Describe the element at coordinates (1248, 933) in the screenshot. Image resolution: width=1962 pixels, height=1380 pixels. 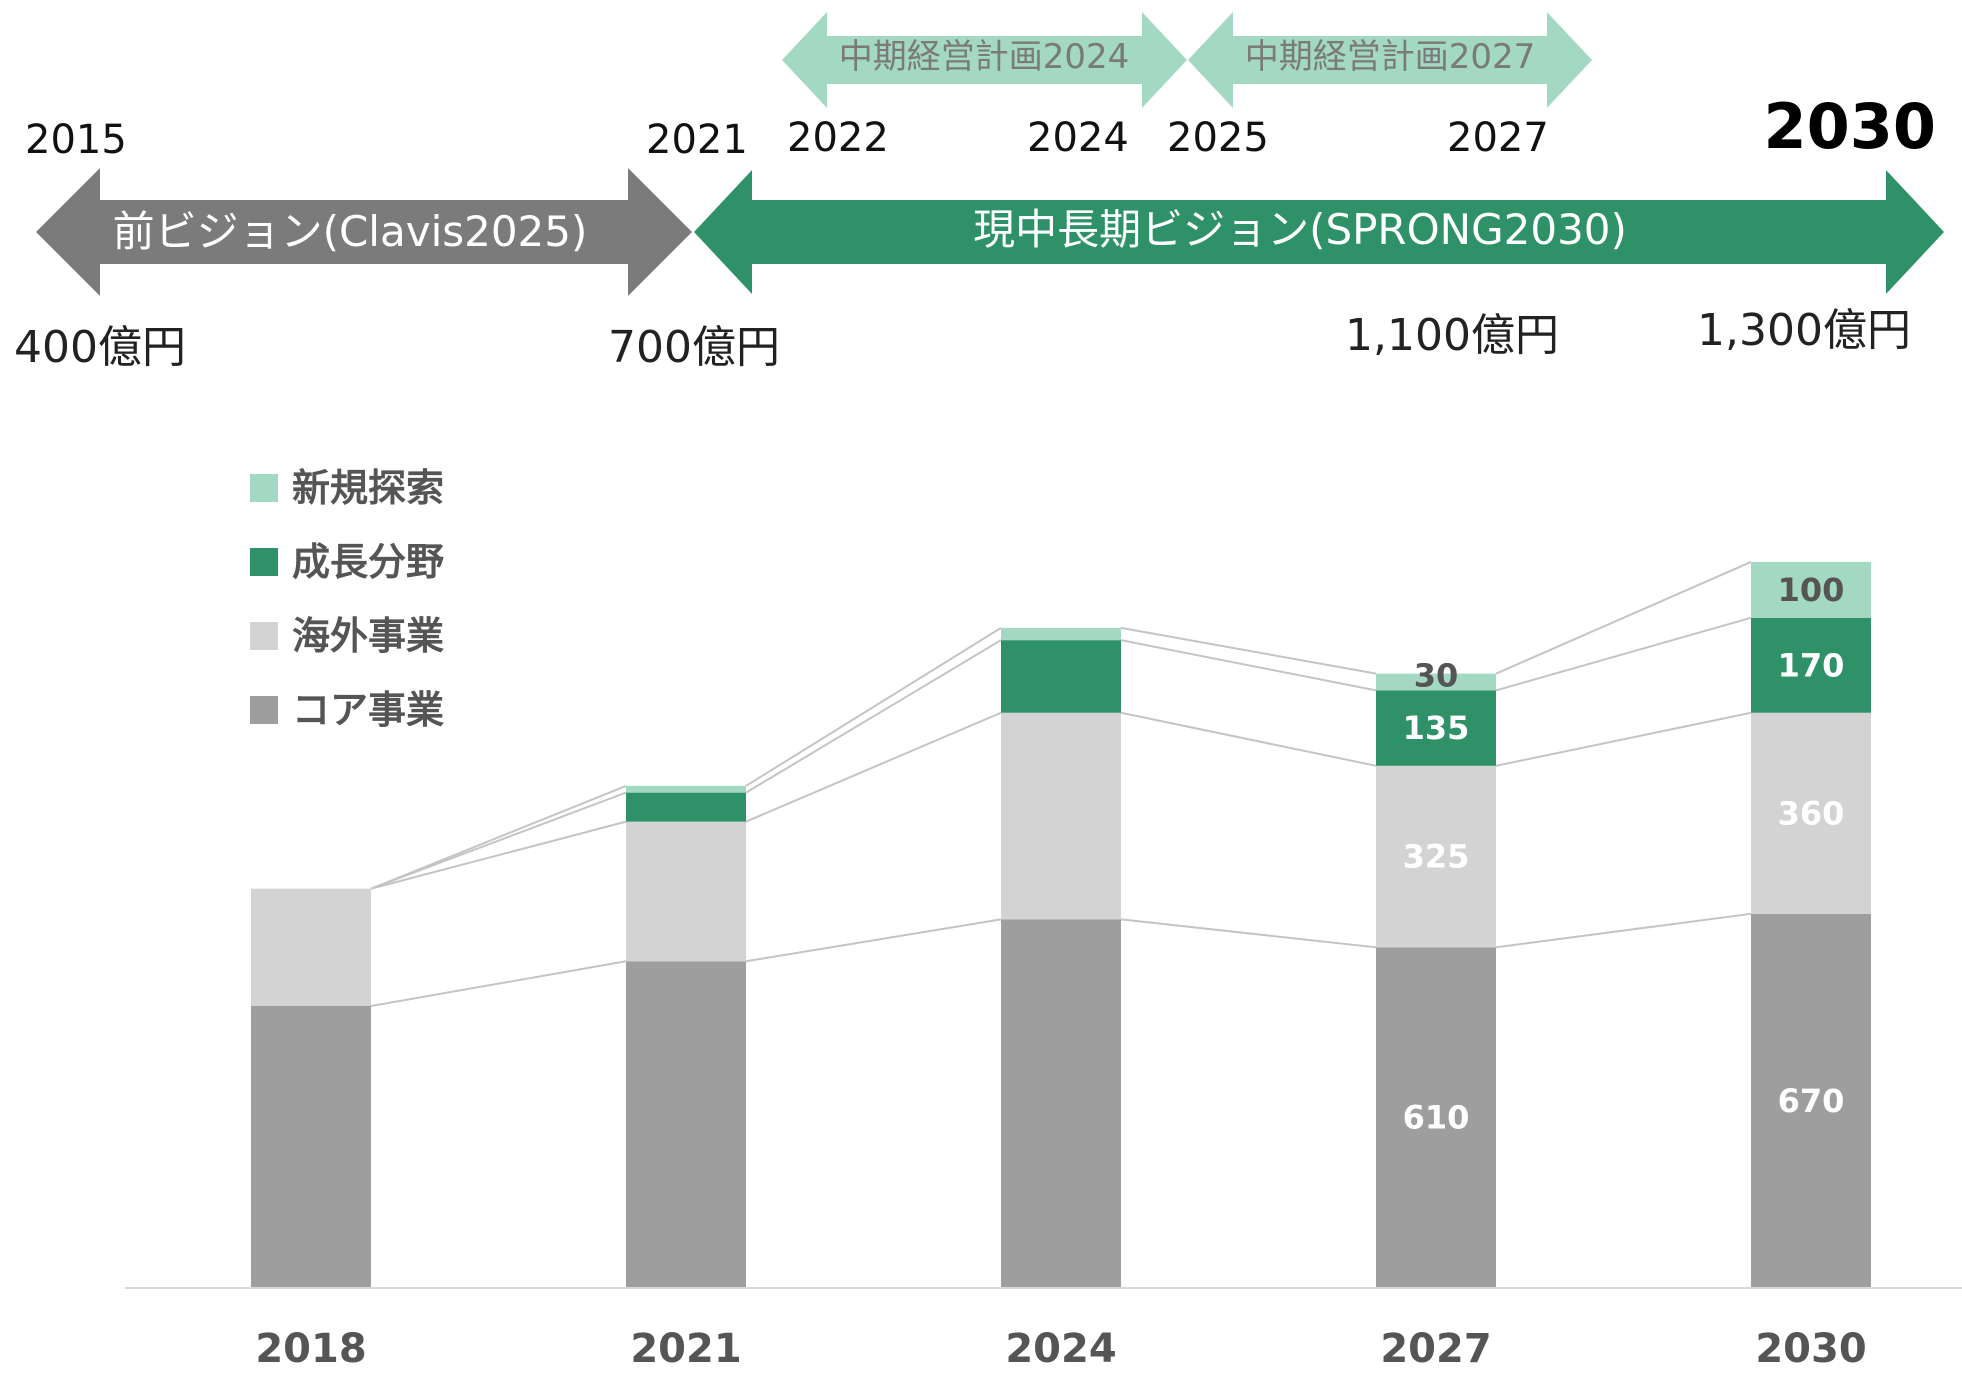
I see `connector-2024-2027-core` at that location.